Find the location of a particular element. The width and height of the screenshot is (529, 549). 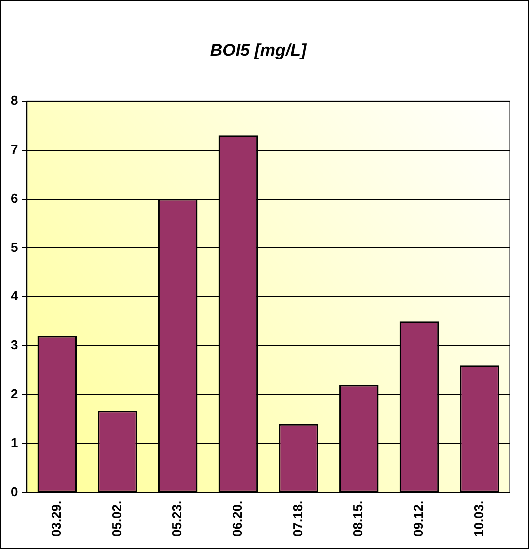

x-tick-label: 07.18. is located at coordinates (298, 519).